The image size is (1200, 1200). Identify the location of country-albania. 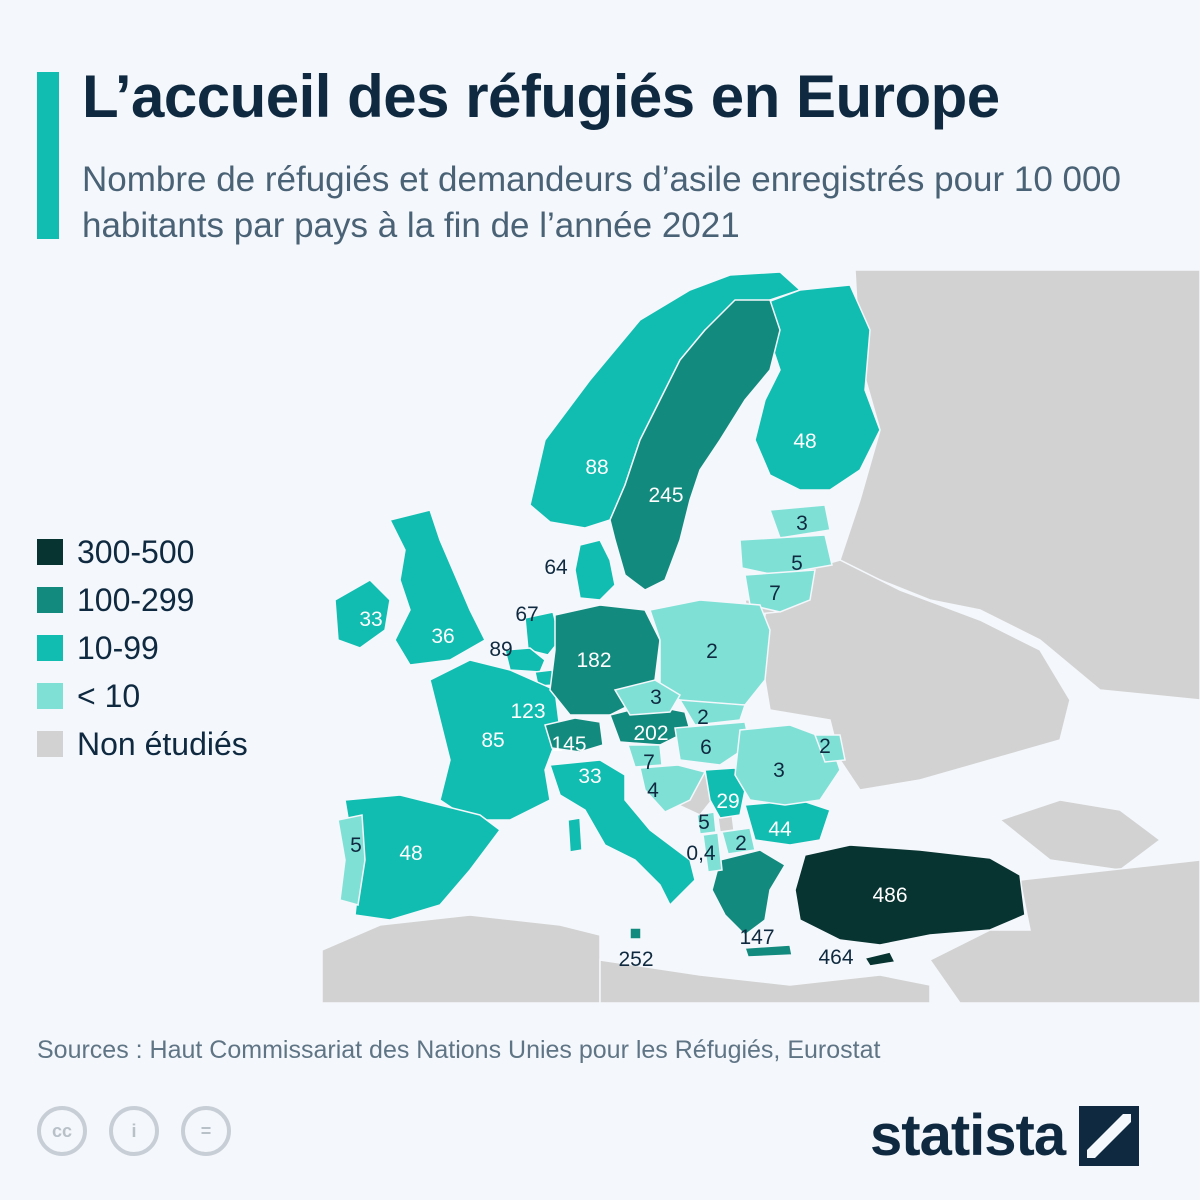
(712, 852).